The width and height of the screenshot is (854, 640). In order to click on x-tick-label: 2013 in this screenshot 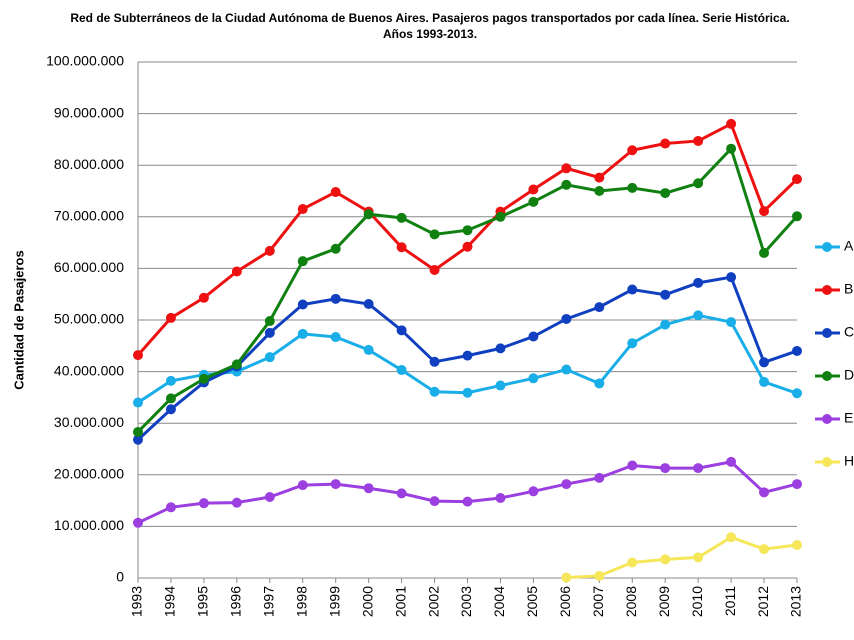, I will do `click(796, 601)`.